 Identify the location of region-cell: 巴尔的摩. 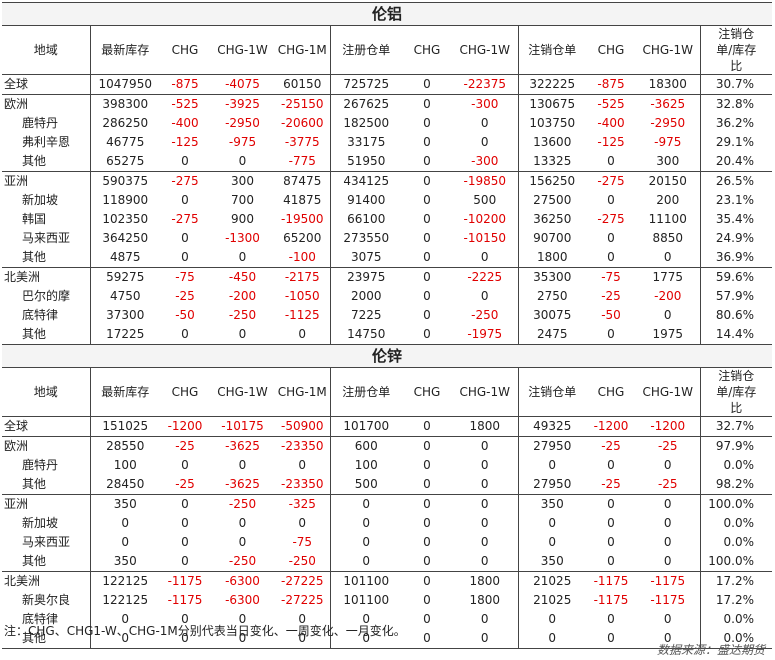
(46, 296).